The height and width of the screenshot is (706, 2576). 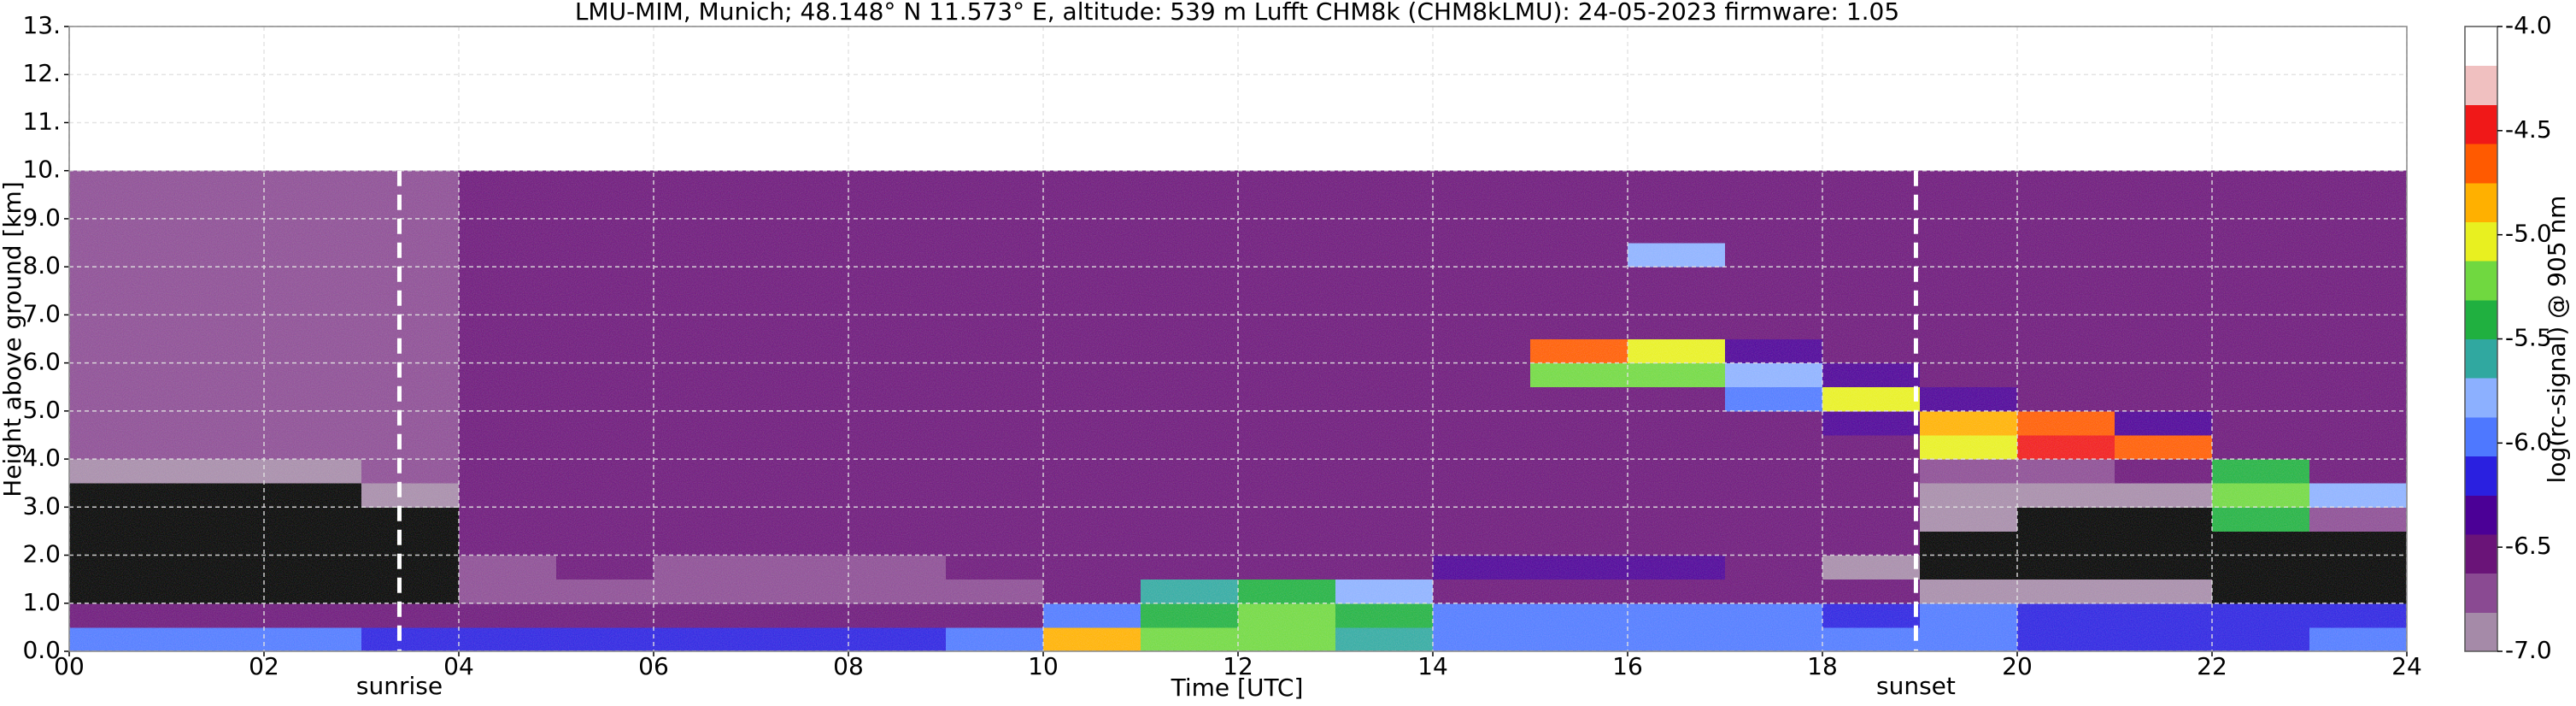 What do you see at coordinates (41, 217) in the screenshot?
I see `y-tick-label: 9.0` at bounding box center [41, 217].